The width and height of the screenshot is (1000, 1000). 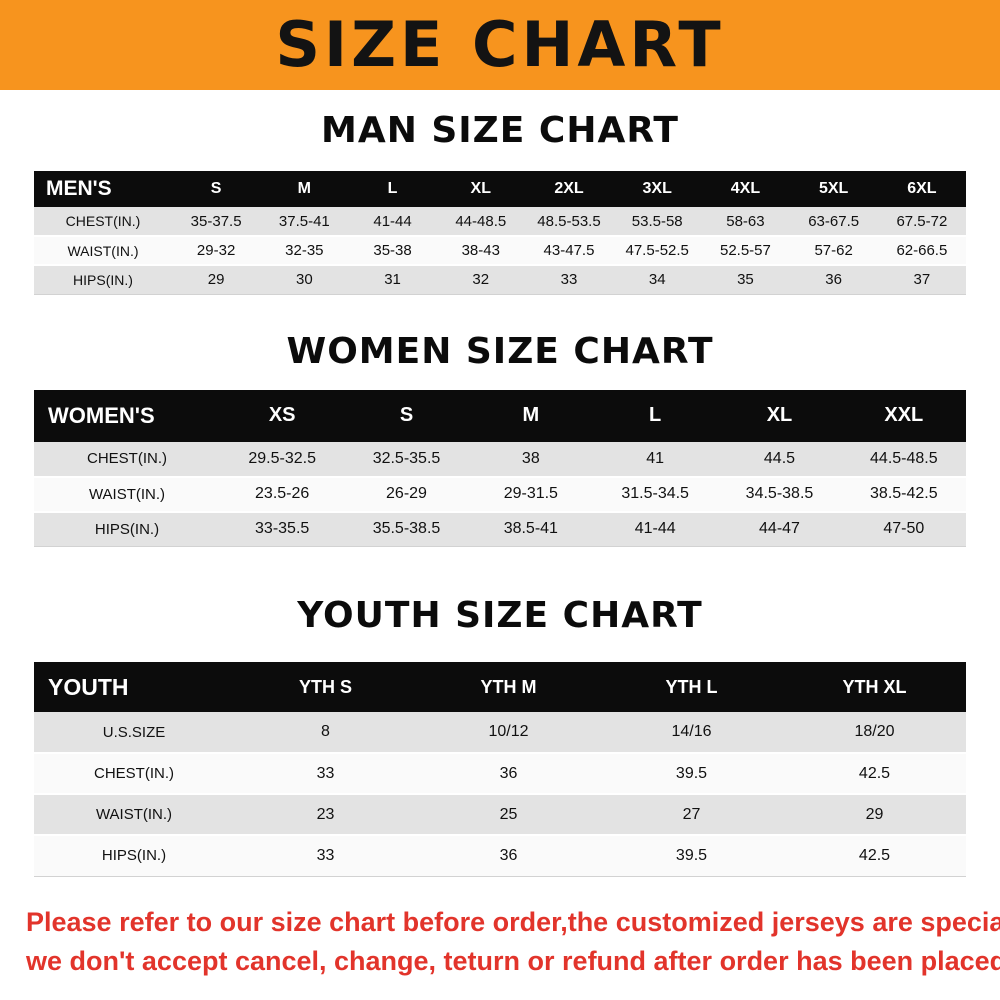 I want to click on measurement-row: WAIST(IN.) 23 25 27 29, so click(x=500, y=815).